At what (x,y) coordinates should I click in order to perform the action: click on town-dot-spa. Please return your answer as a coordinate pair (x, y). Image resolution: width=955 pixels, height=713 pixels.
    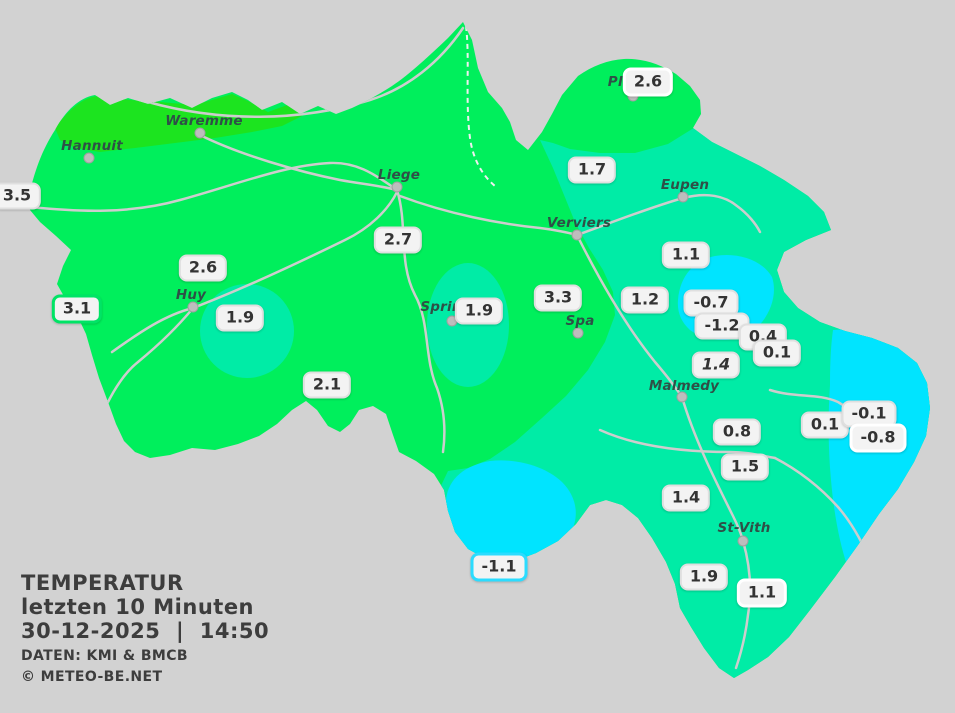
    Looking at the image, I should click on (578, 333).